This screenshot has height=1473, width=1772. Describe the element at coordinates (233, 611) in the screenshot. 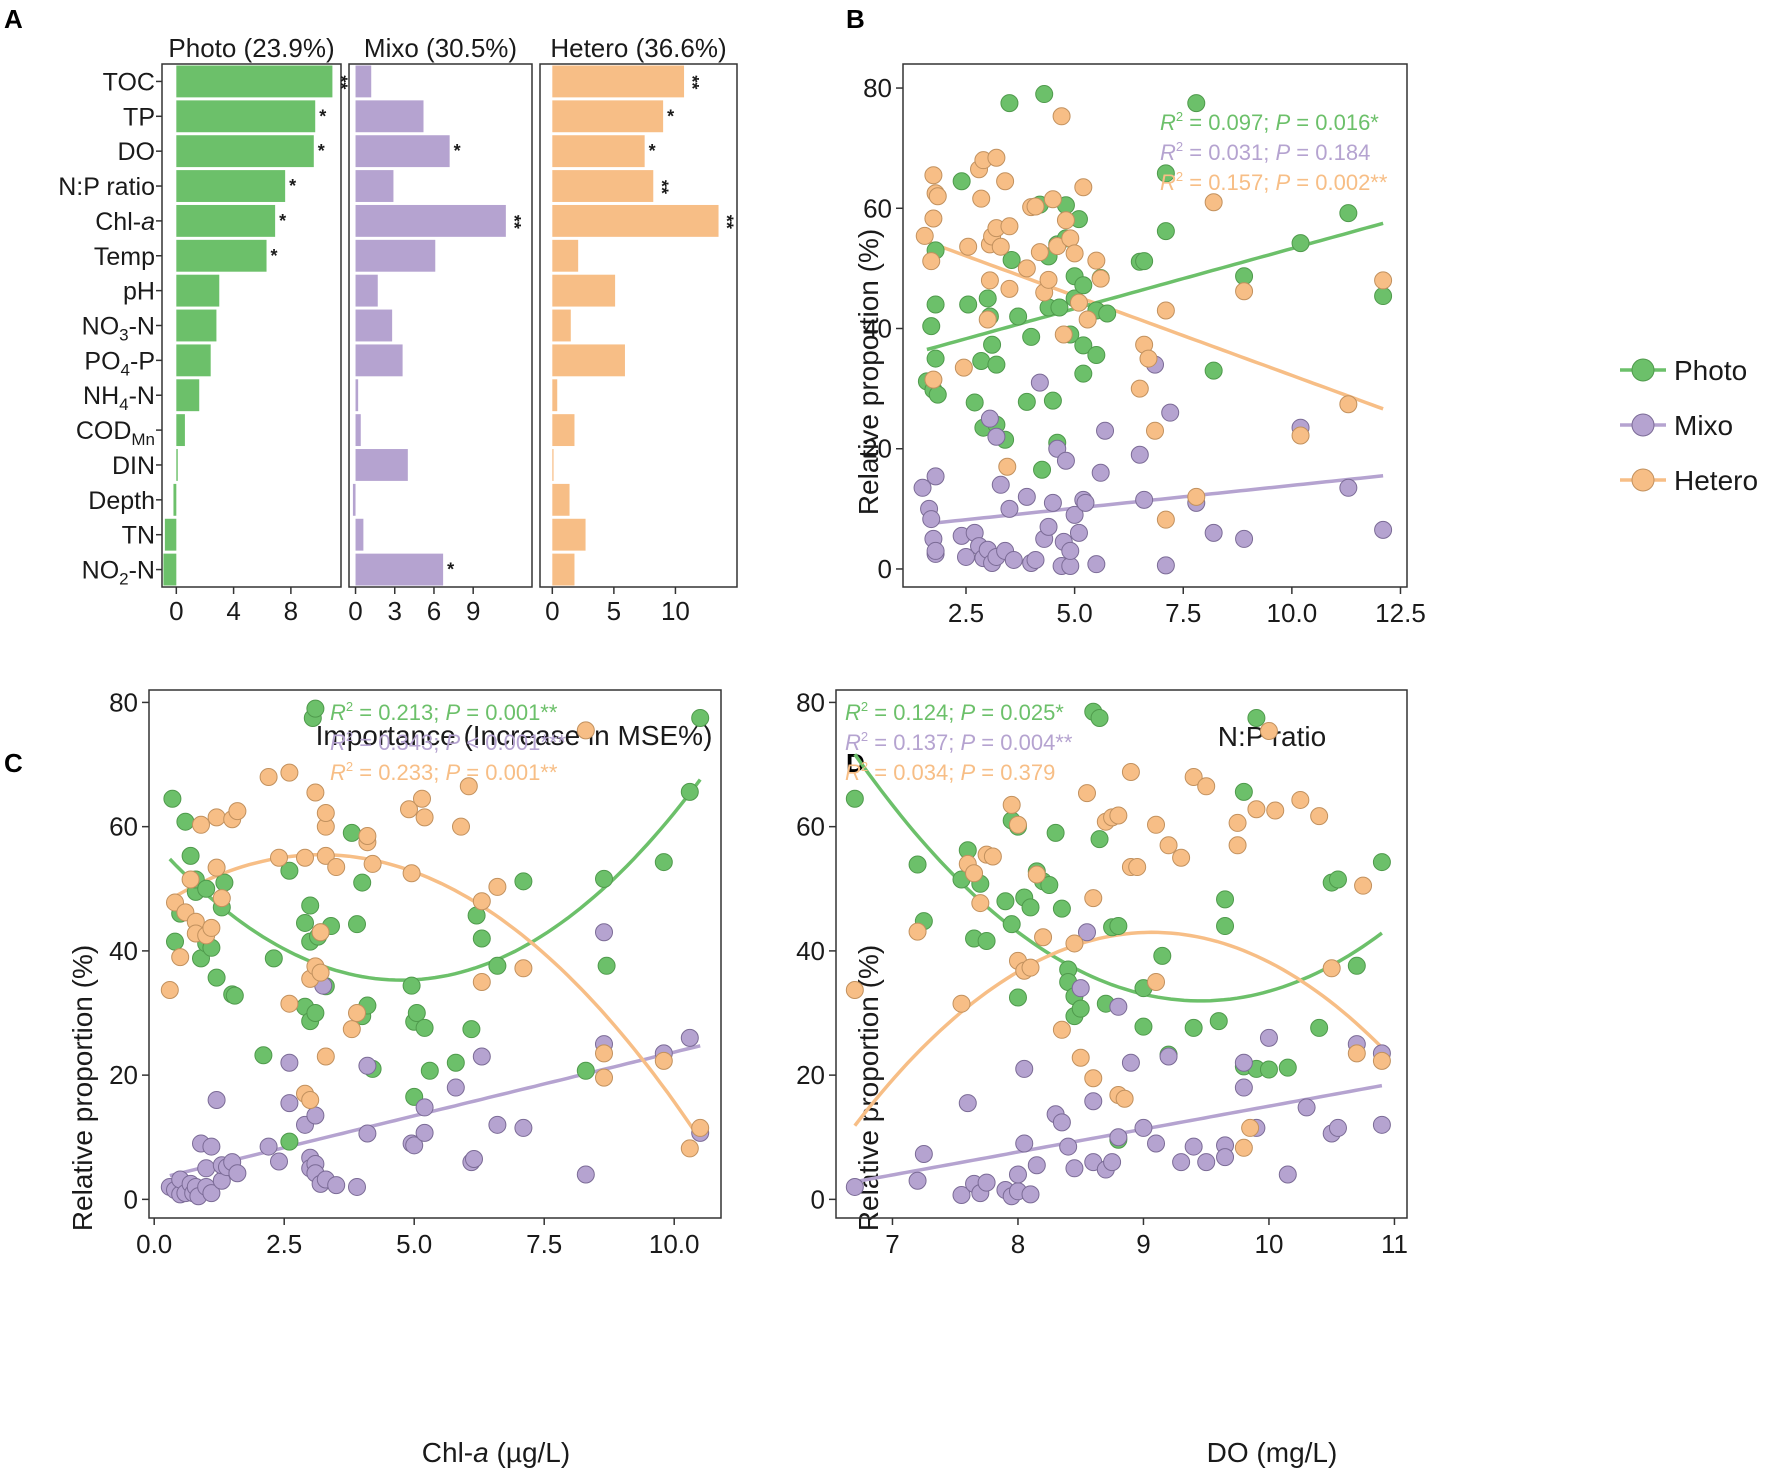

I see `panel-a-x-tick-label-photo: 4` at that location.